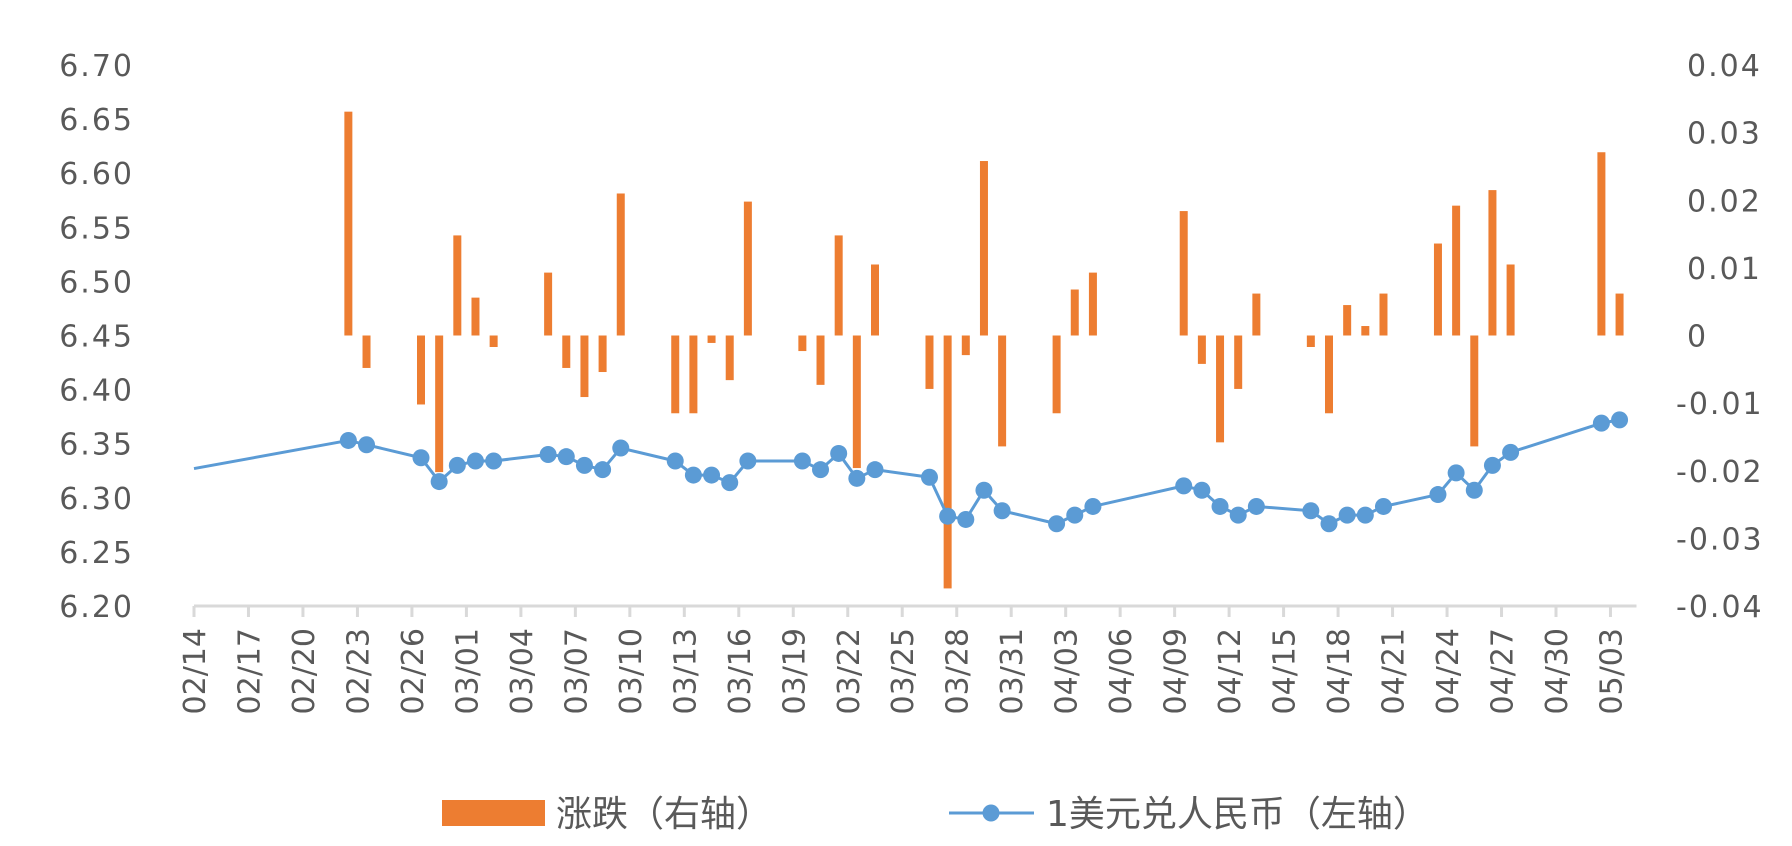 Image resolution: width=1792 pixels, height=846 pixels. I want to click on x-tick-label: 05/03, so click(1611, 671).